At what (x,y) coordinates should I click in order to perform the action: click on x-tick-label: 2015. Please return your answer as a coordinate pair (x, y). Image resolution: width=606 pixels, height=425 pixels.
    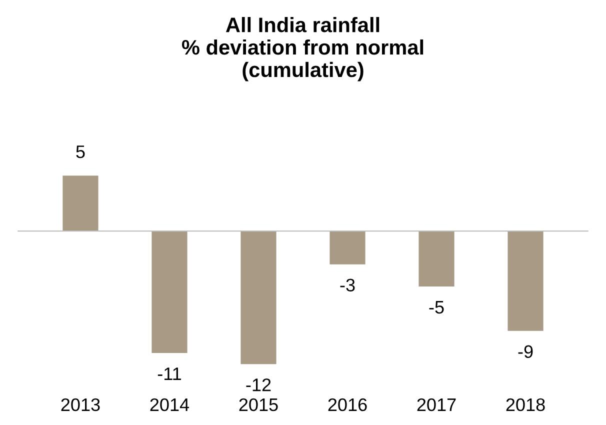
    Looking at the image, I should click on (258, 405).